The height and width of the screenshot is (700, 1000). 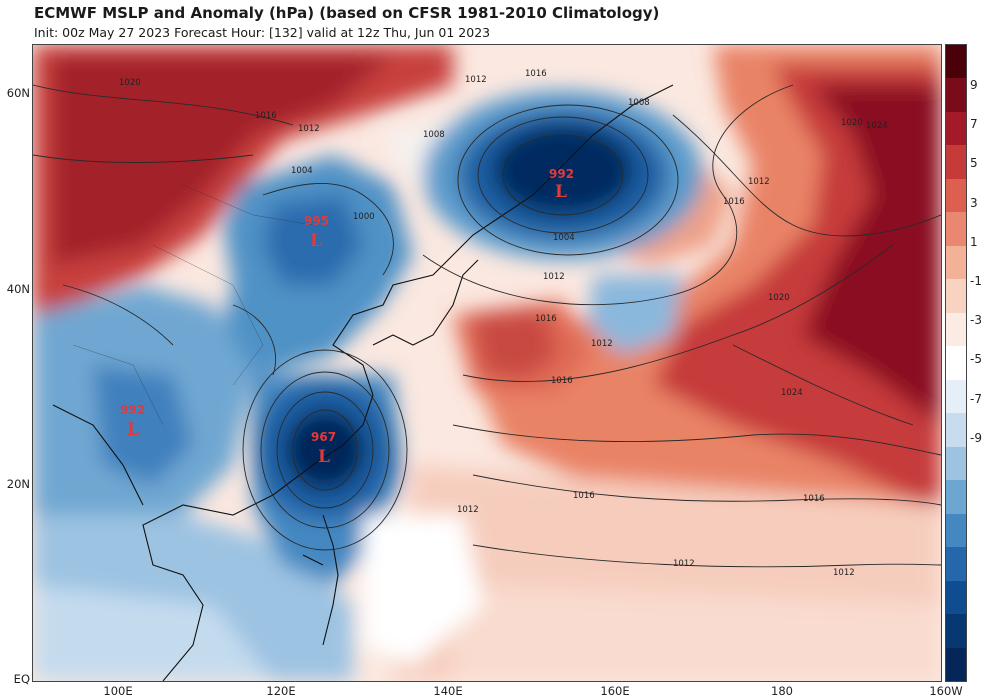 I want to click on colorbar-tick-label: 5, so click(x=974, y=163).